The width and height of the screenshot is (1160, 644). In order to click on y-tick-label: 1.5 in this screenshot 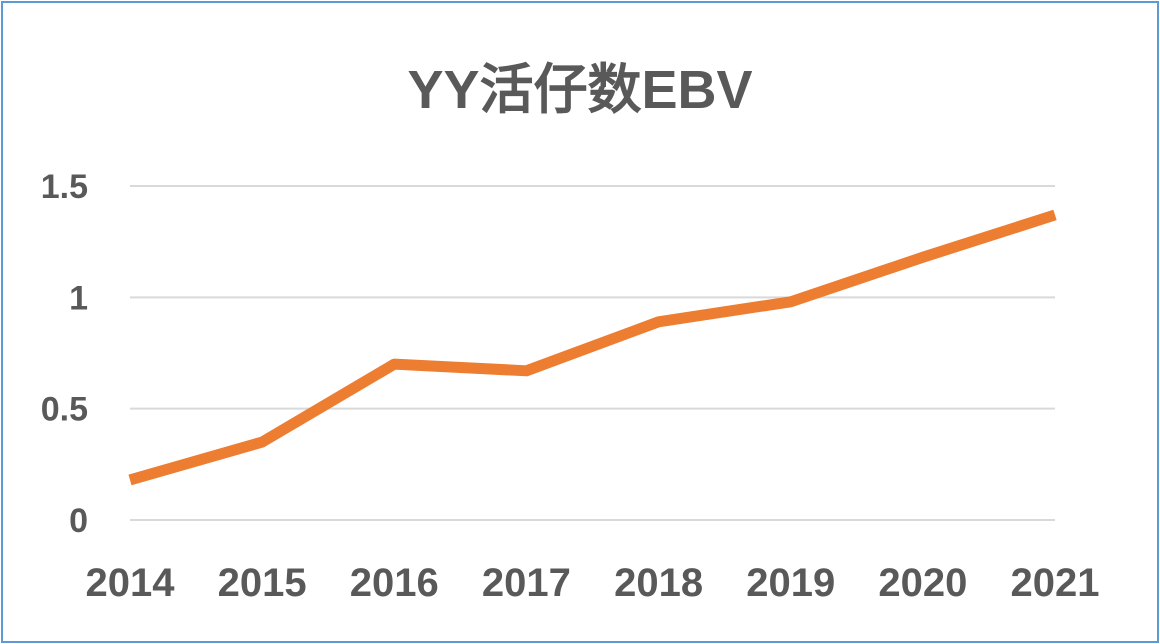, I will do `click(64, 187)`.